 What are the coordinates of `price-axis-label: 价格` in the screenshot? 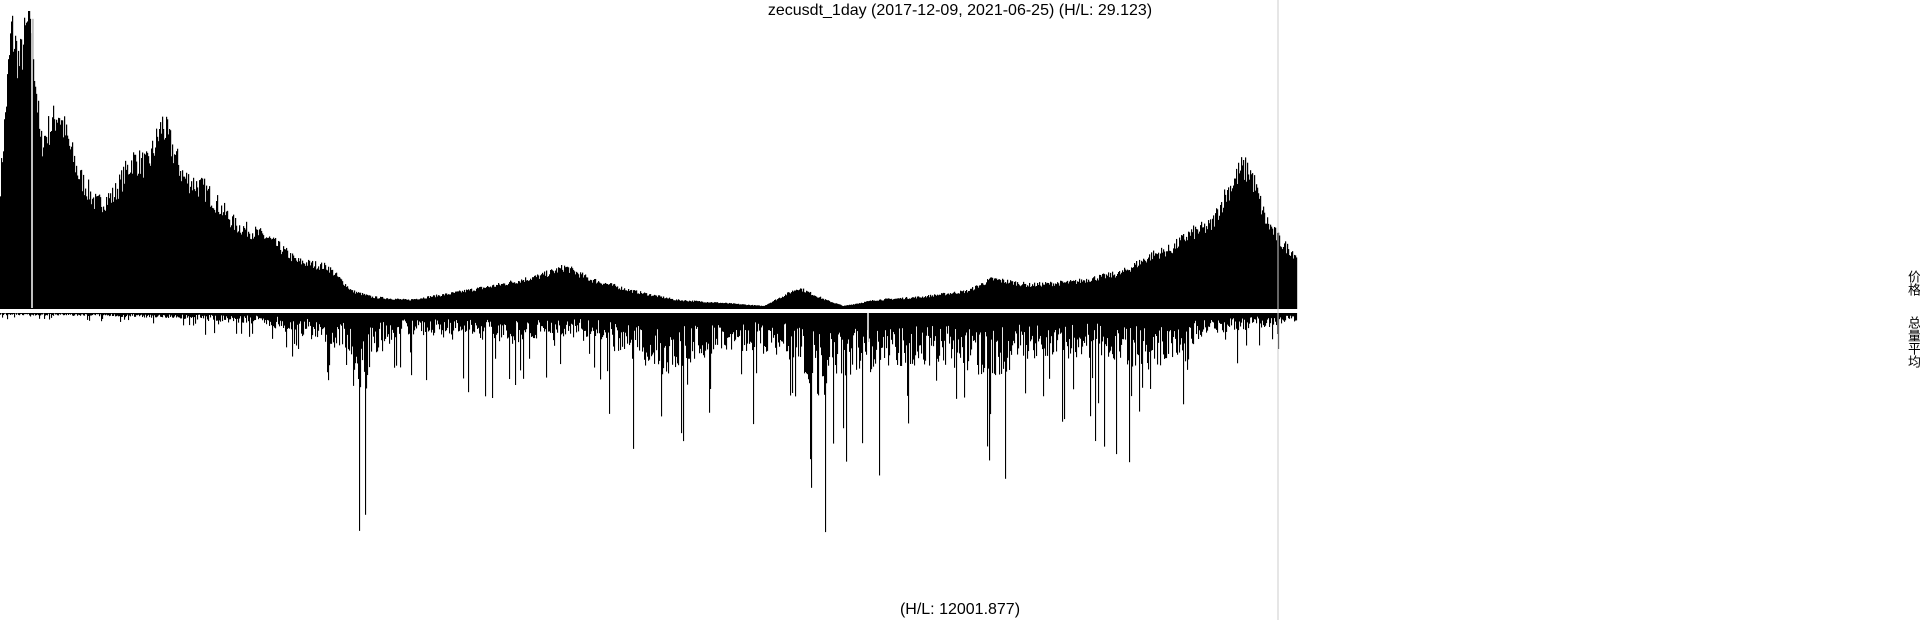 It's located at (1913, 283).